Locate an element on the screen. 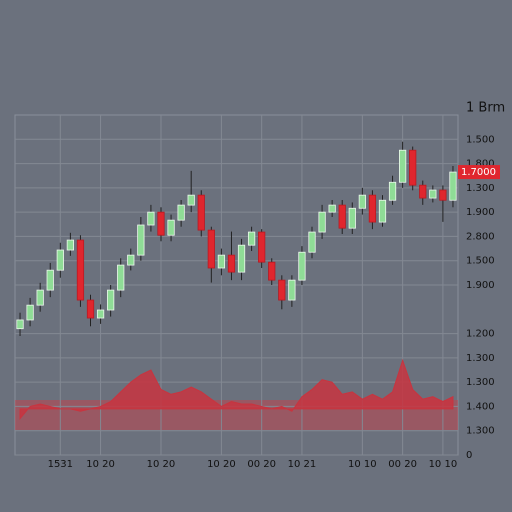  volume-area is located at coordinates (236, 389).